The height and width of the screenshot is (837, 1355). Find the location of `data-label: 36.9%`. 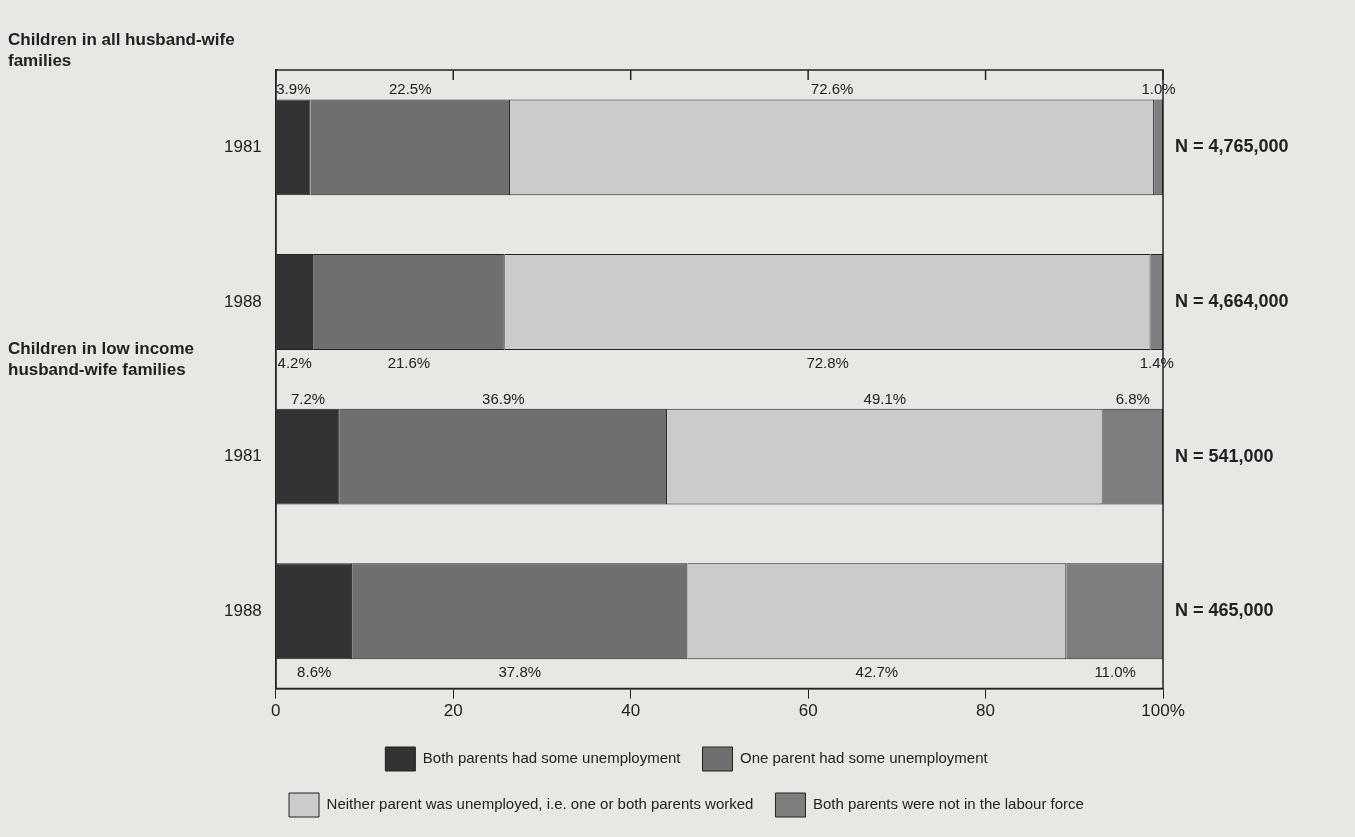

data-label: 36.9% is located at coordinates (503, 398).